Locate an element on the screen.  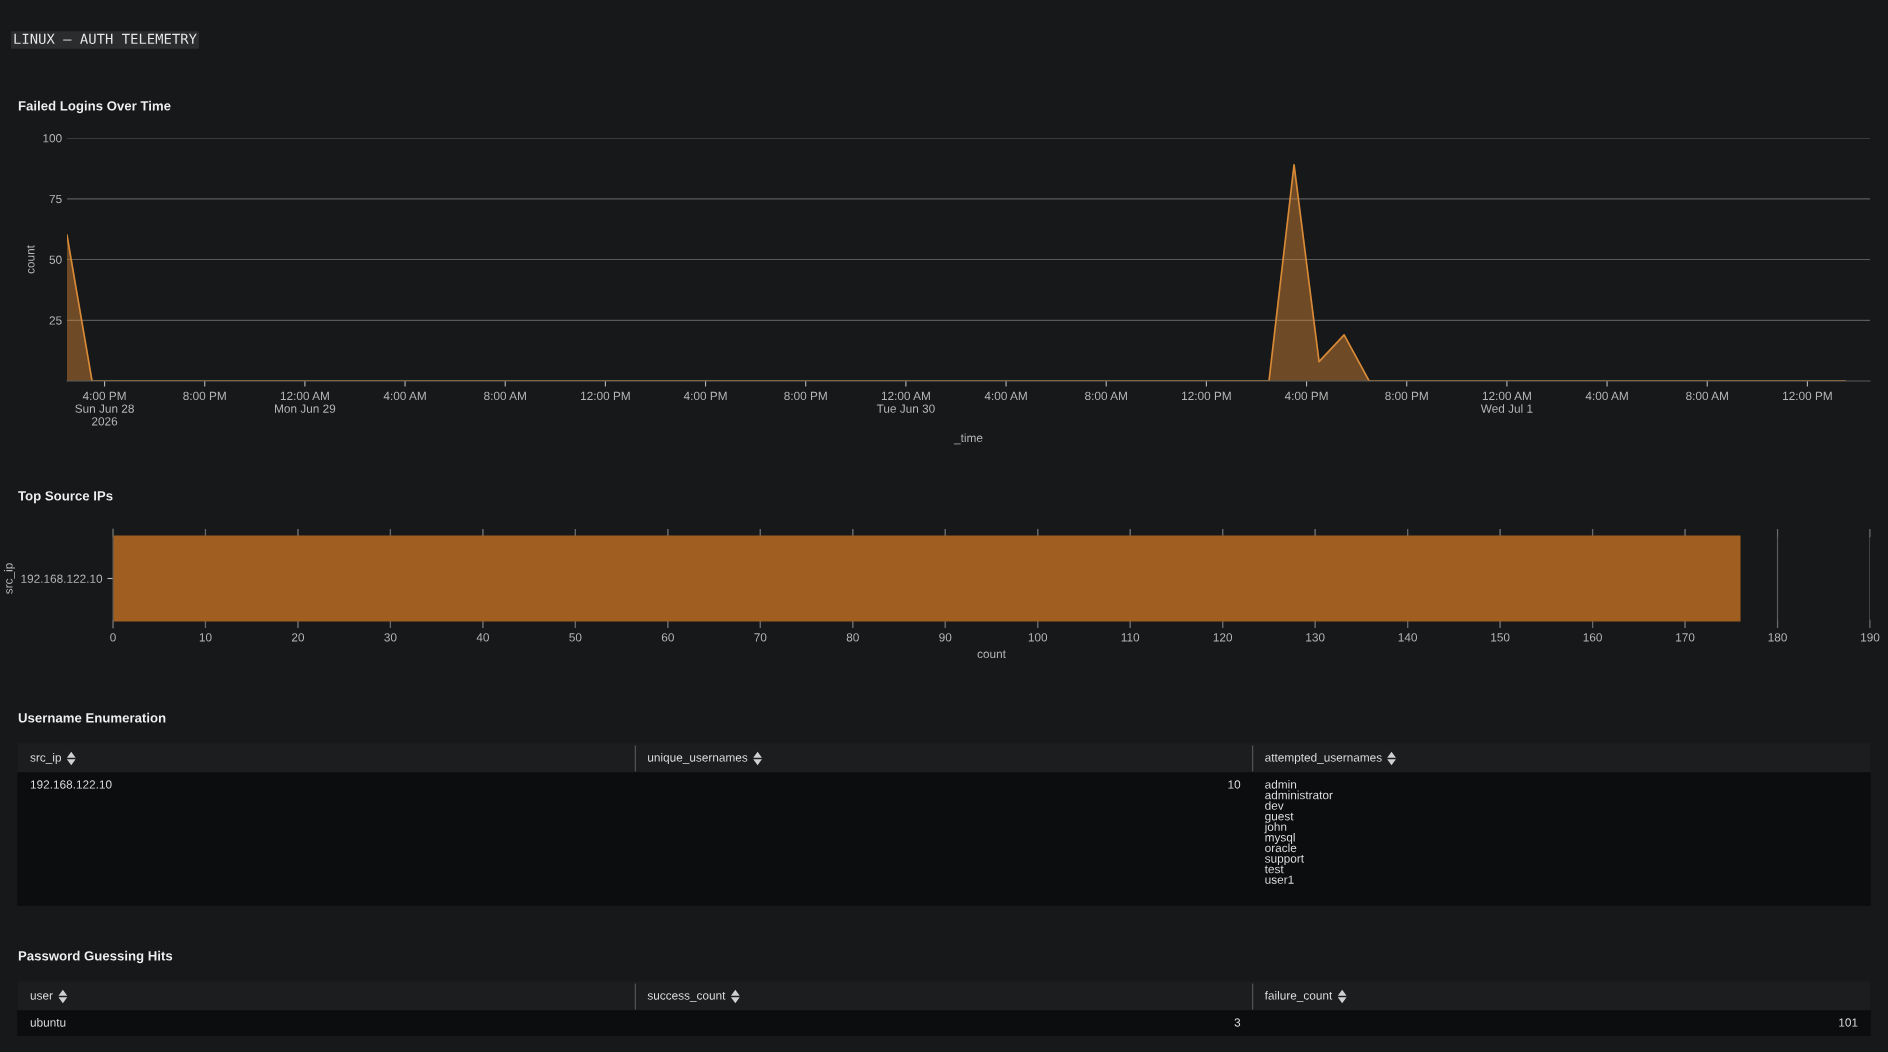
x-tick-label: 0 is located at coordinates (113, 637).